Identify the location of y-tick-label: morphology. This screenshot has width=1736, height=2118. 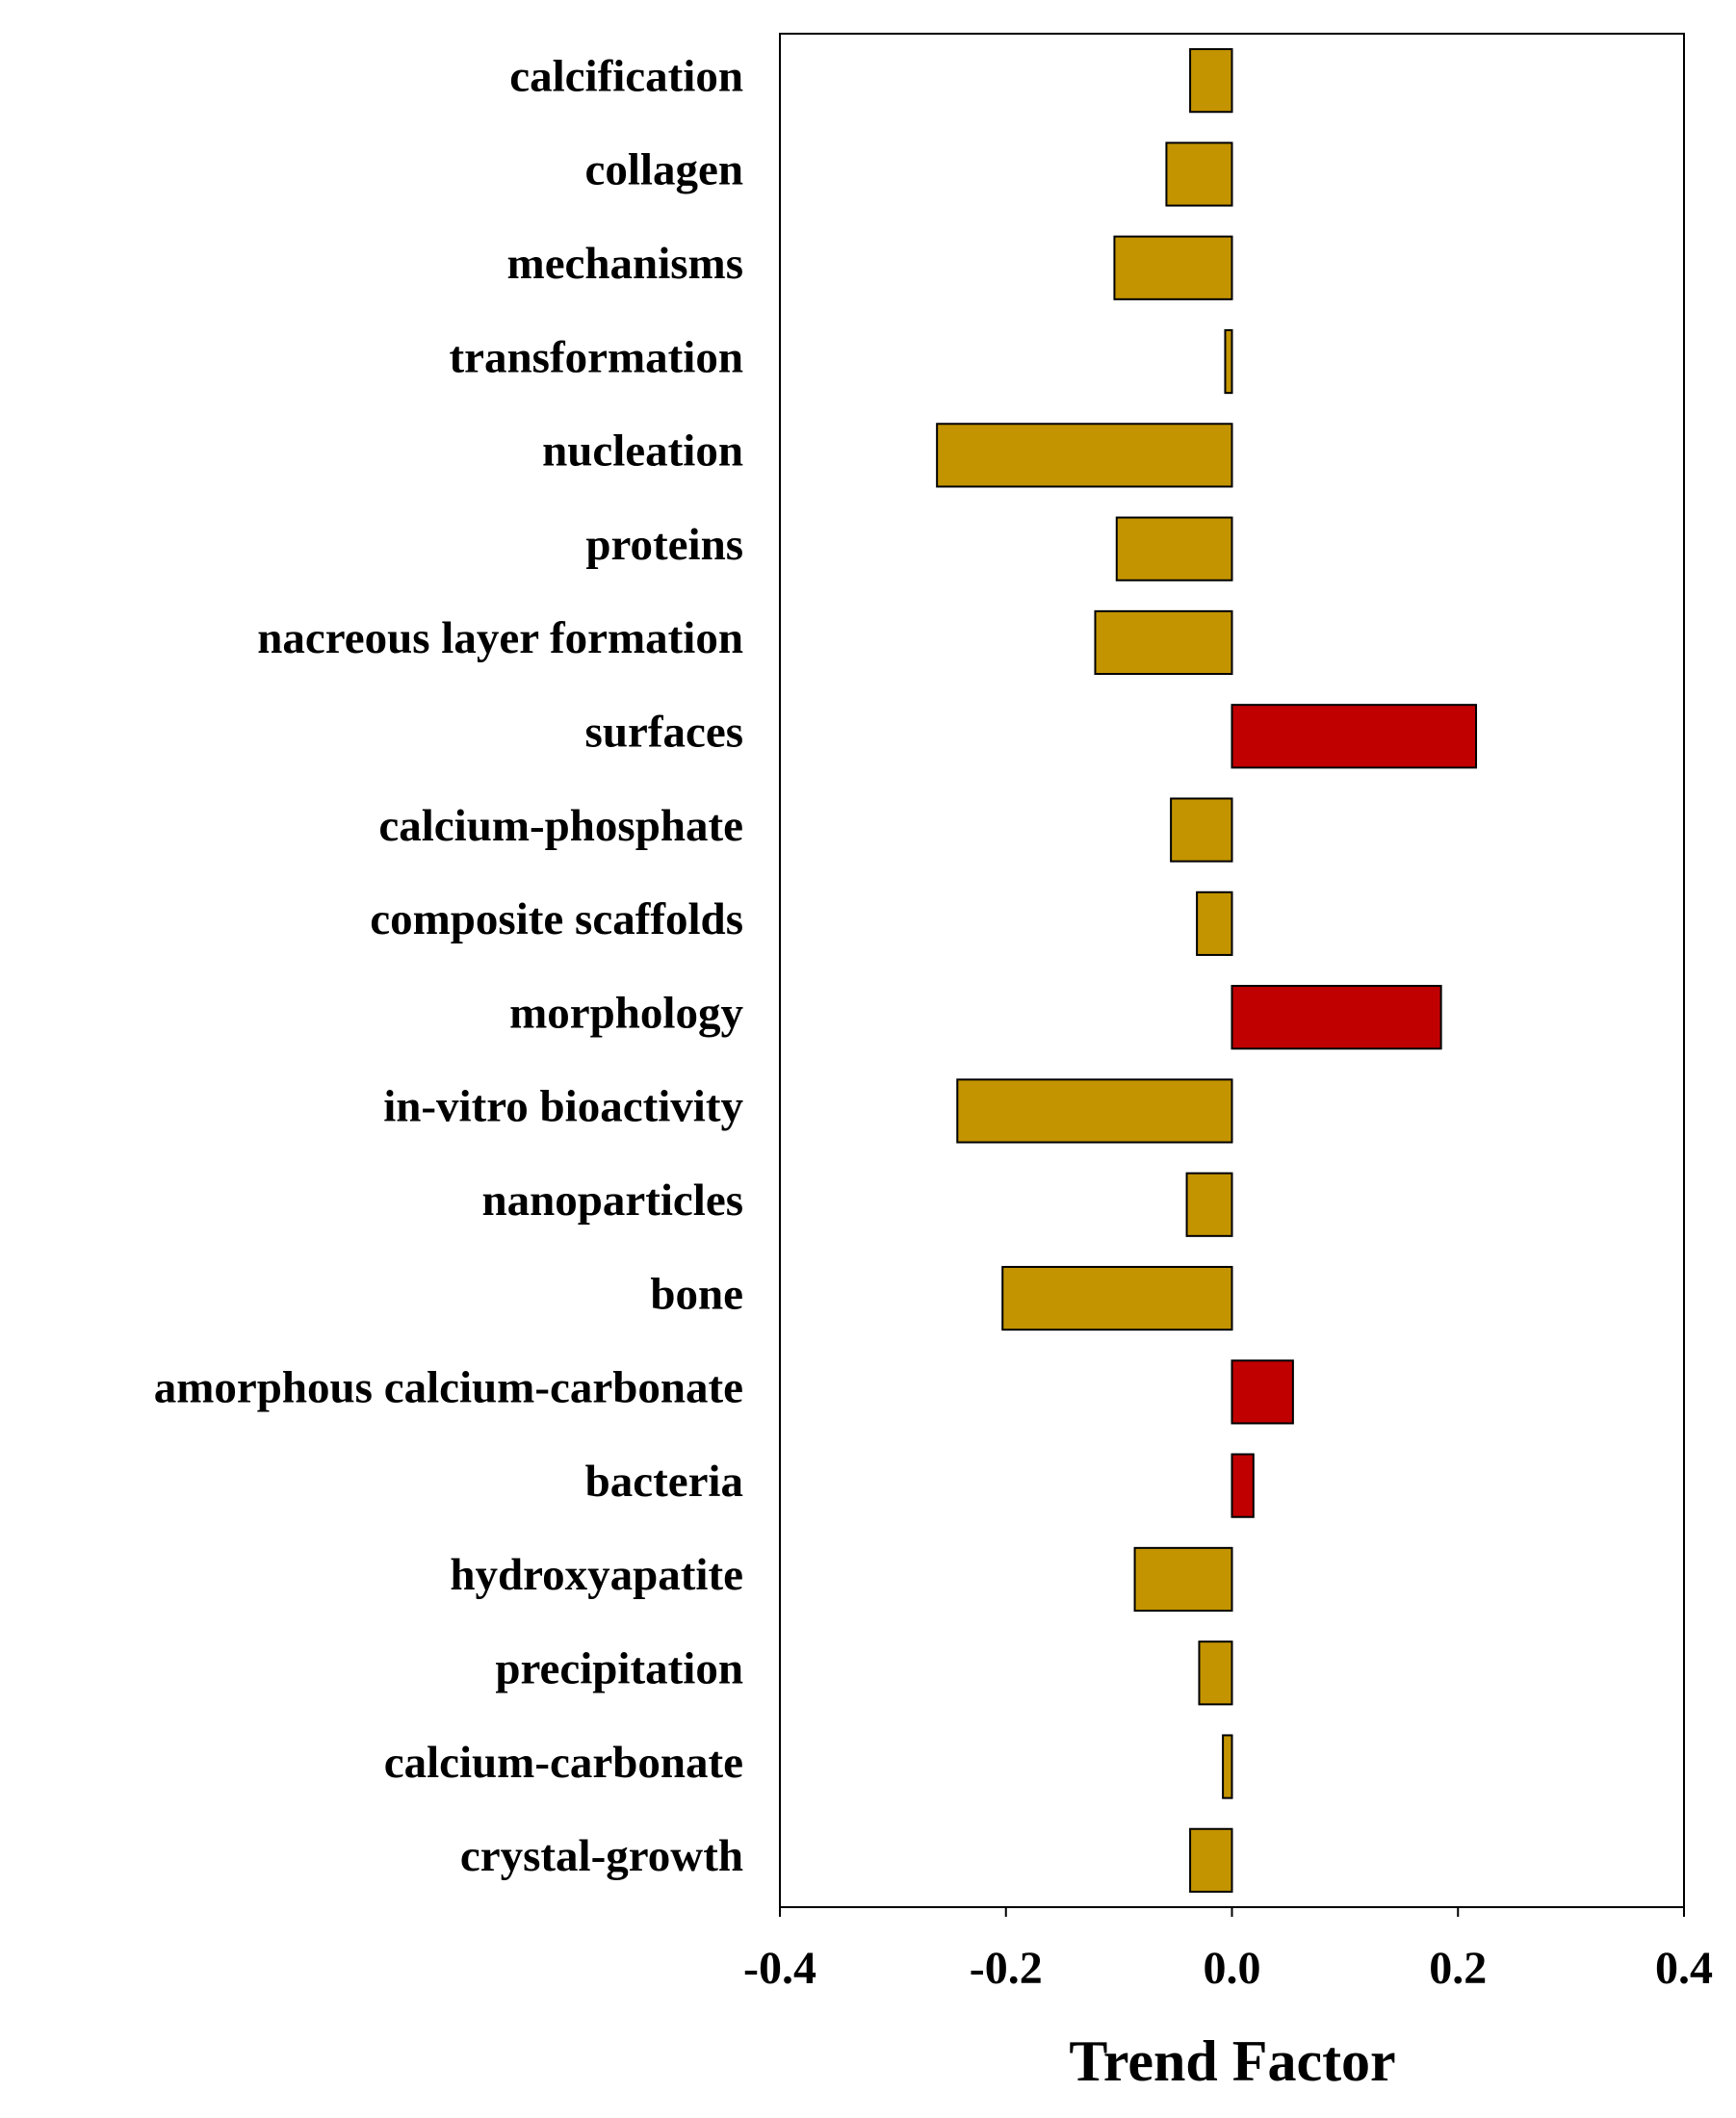
(626, 1013).